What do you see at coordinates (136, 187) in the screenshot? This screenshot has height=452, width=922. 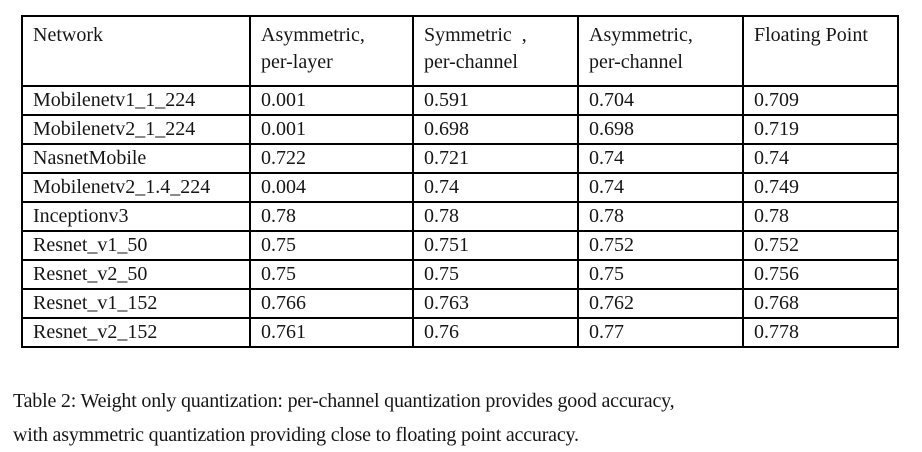 I see `network-name-cell: Mobilenetv2_1.4_224` at bounding box center [136, 187].